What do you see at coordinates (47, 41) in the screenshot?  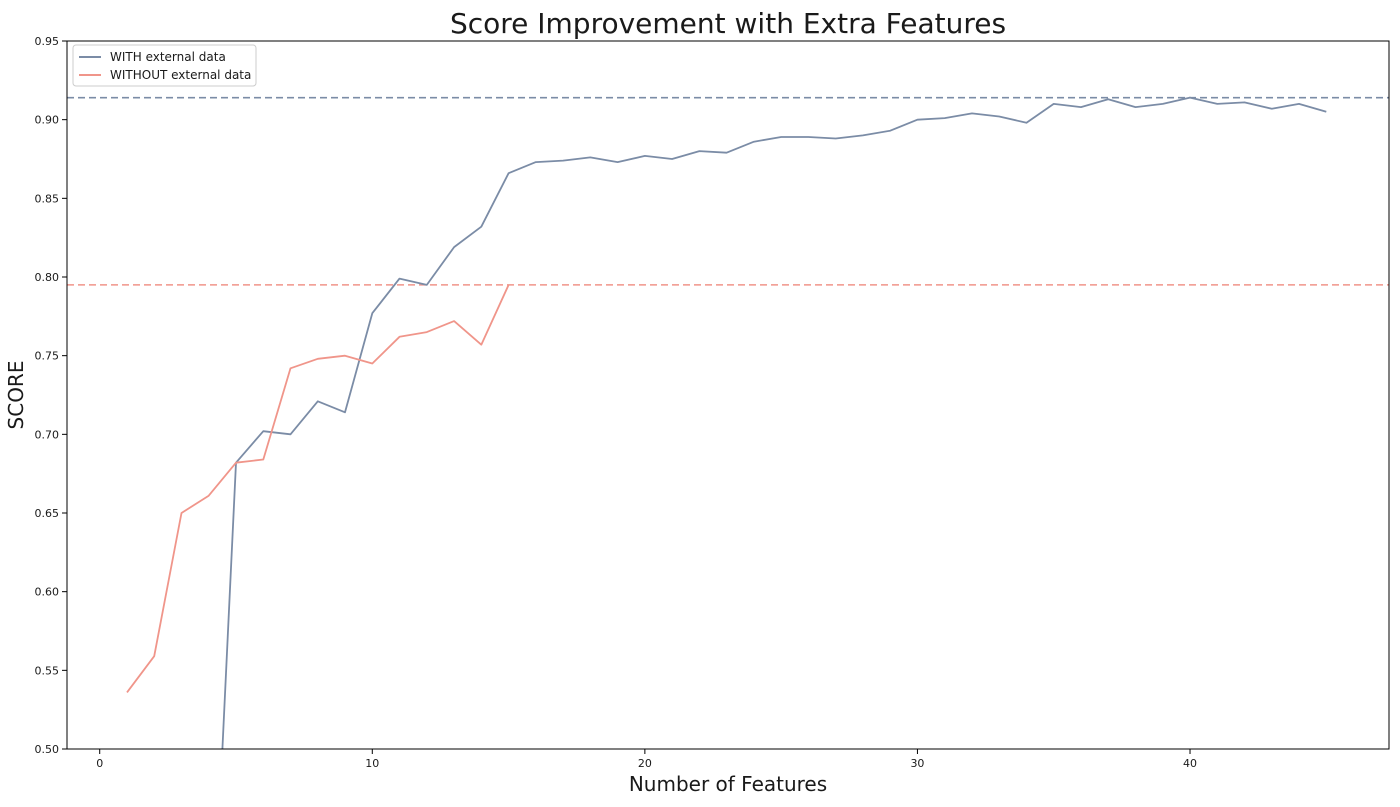 I see `y-tick-label: 0.95` at bounding box center [47, 41].